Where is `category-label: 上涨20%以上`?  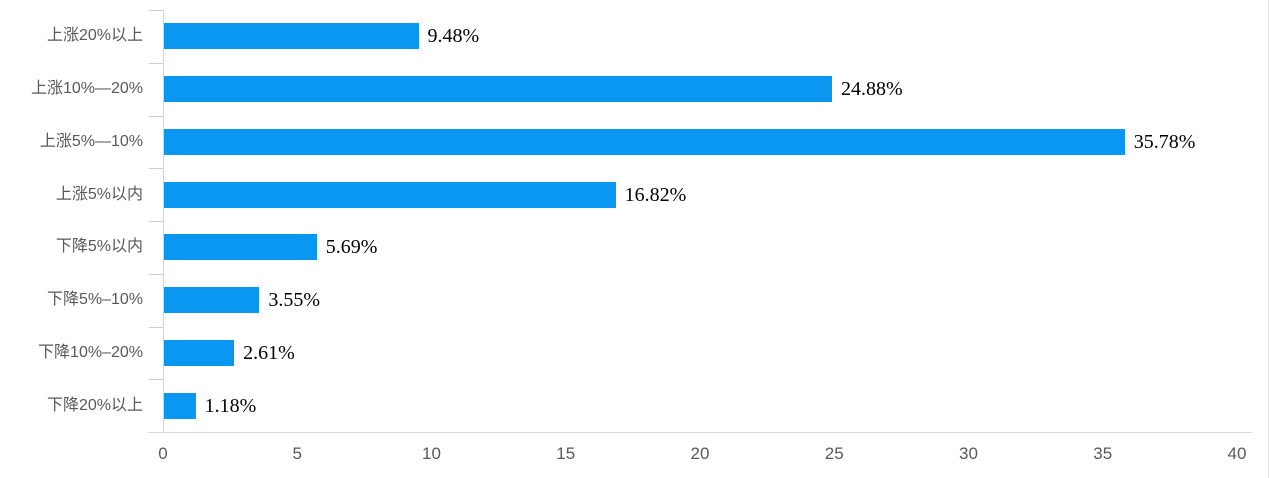
category-label: 上涨20%以上 is located at coordinates (94, 36).